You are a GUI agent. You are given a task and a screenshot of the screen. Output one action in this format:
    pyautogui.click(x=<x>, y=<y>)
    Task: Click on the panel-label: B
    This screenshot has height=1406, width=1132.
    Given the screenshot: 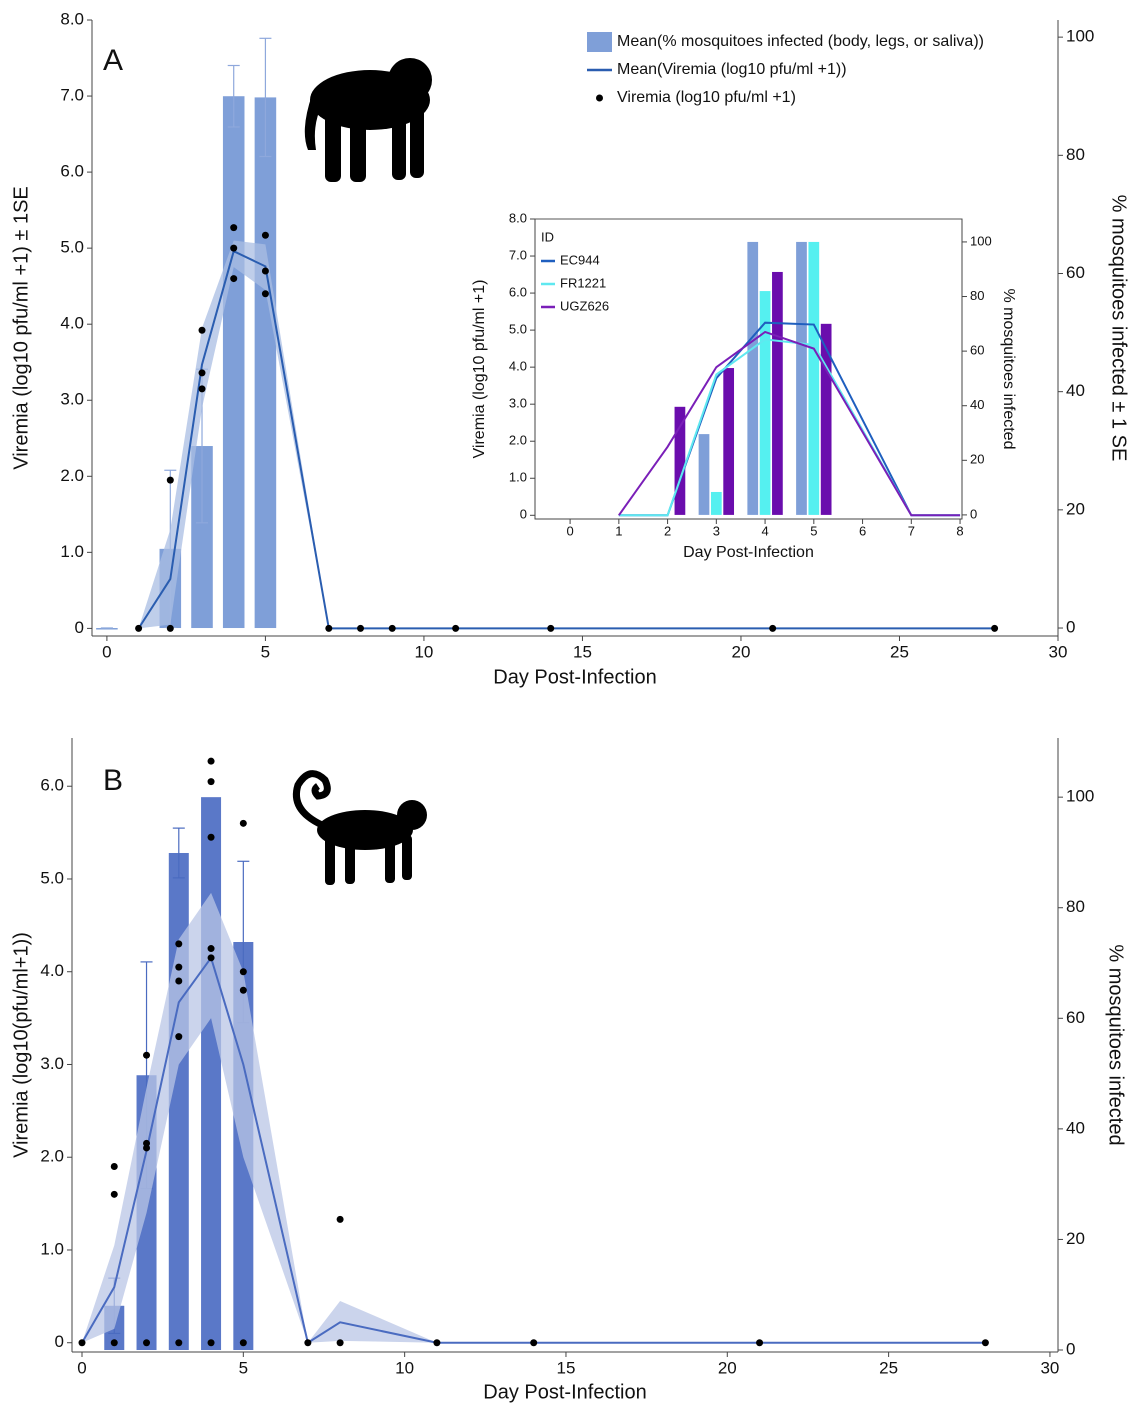 What is the action you would take?
    pyautogui.click(x=113, y=780)
    